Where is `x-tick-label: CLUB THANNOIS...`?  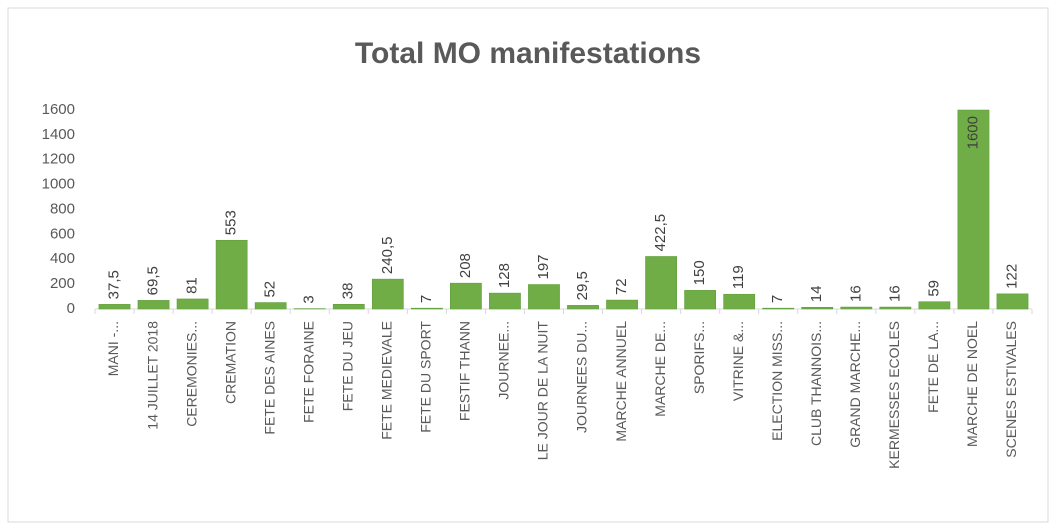
x-tick-label: CLUB THANNOIS... is located at coordinates (816, 383).